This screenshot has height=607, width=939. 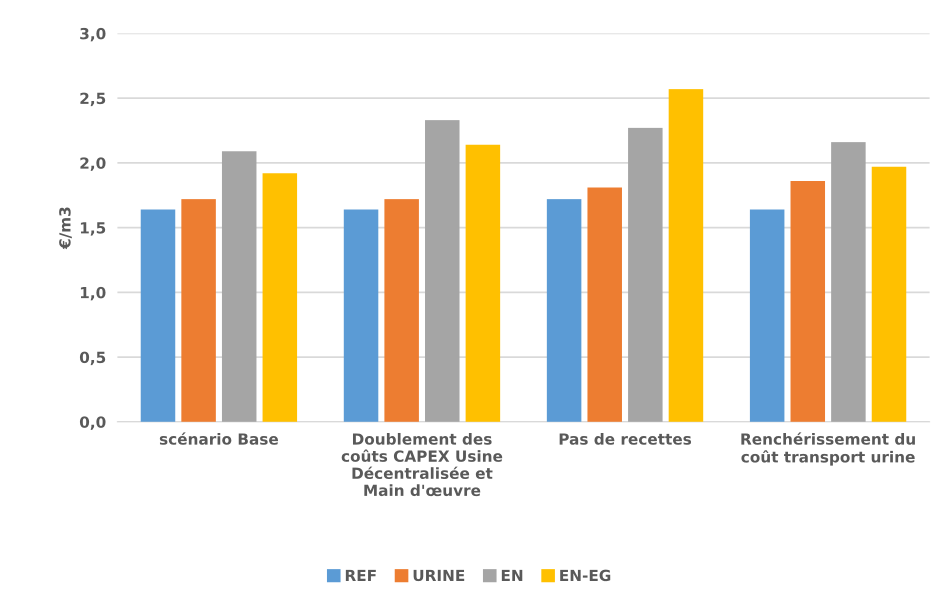 What do you see at coordinates (93, 164) in the screenshot?
I see `y-tick-label: 2,0` at bounding box center [93, 164].